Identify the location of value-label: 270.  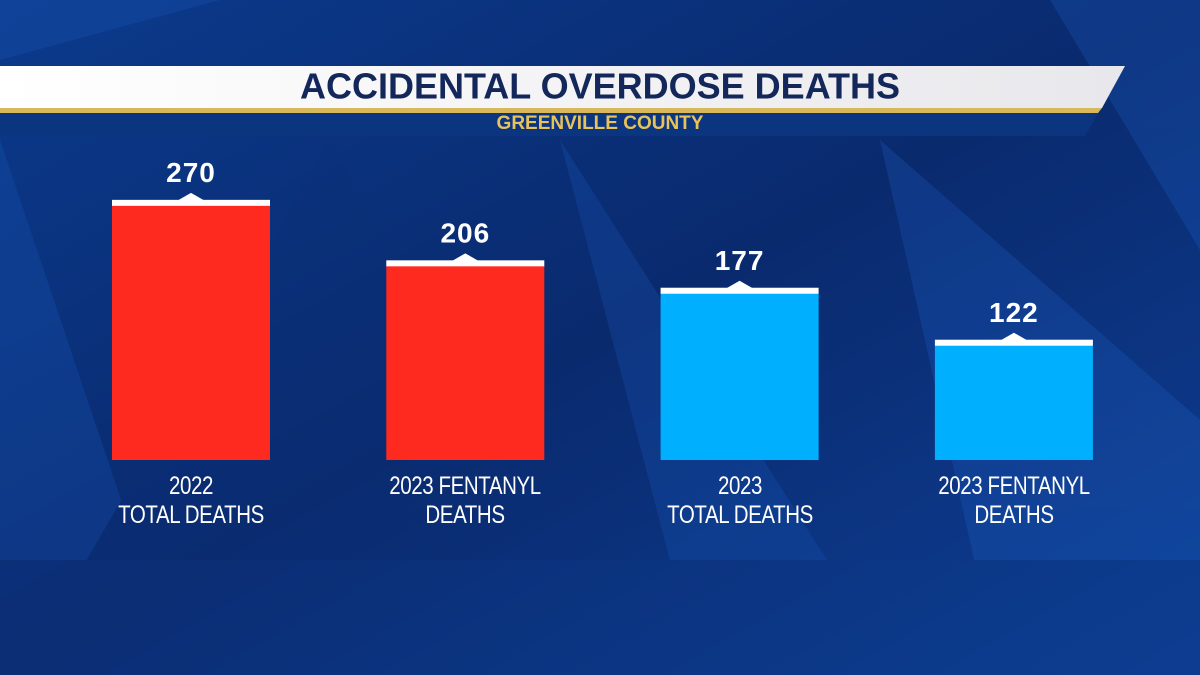
(191, 172).